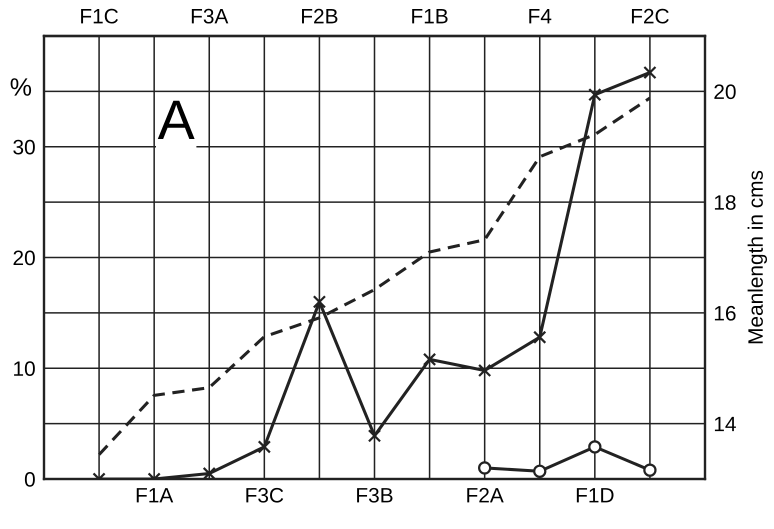 The image size is (774, 529). Describe the element at coordinates (725, 92) in the screenshot. I see `y2-tick-label: 20` at that location.